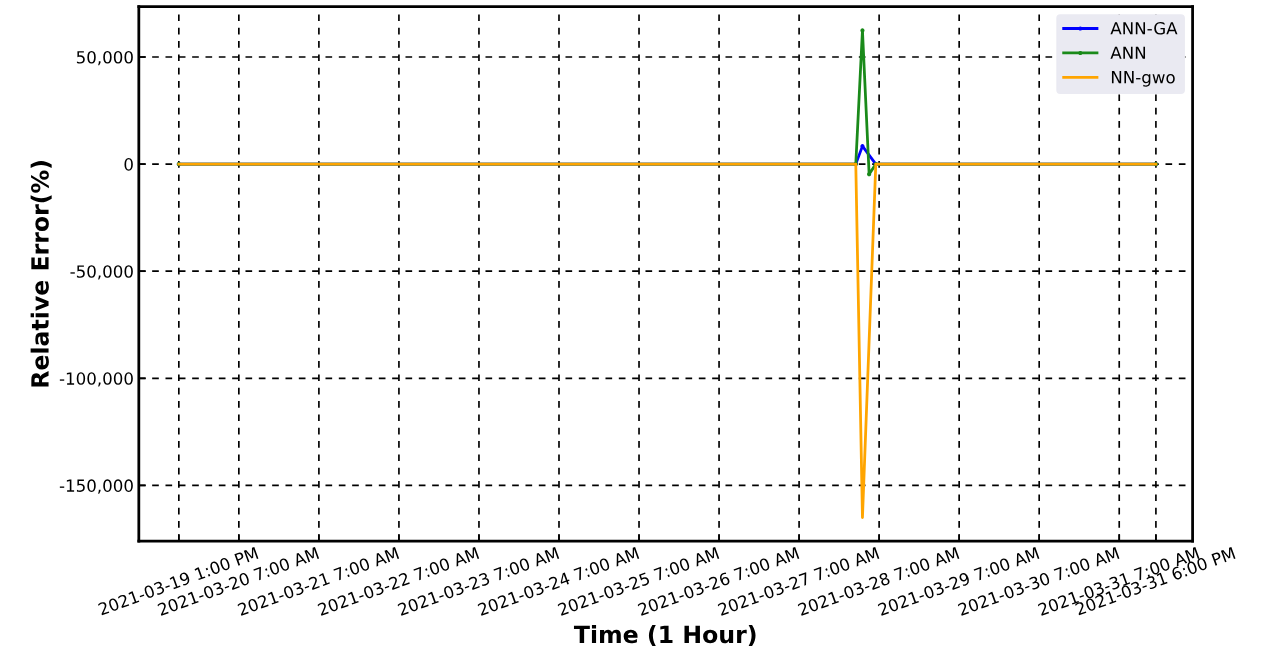 The image size is (1262, 668). Describe the element at coordinates (1128, 52) in the screenshot. I see `legend-label: ANN` at that location.